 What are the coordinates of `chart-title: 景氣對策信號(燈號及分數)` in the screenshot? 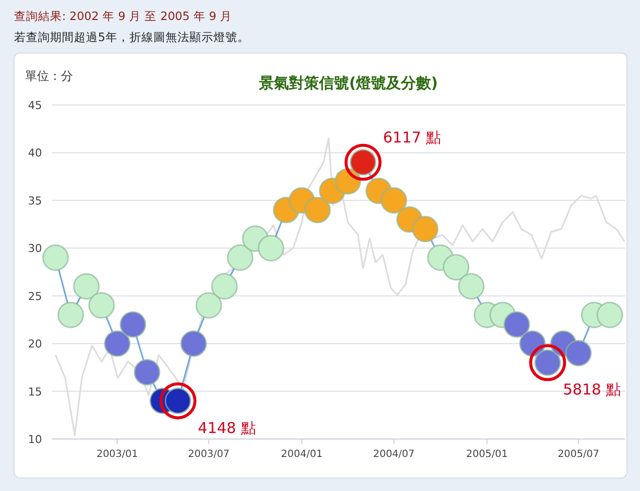 It's located at (348, 83).